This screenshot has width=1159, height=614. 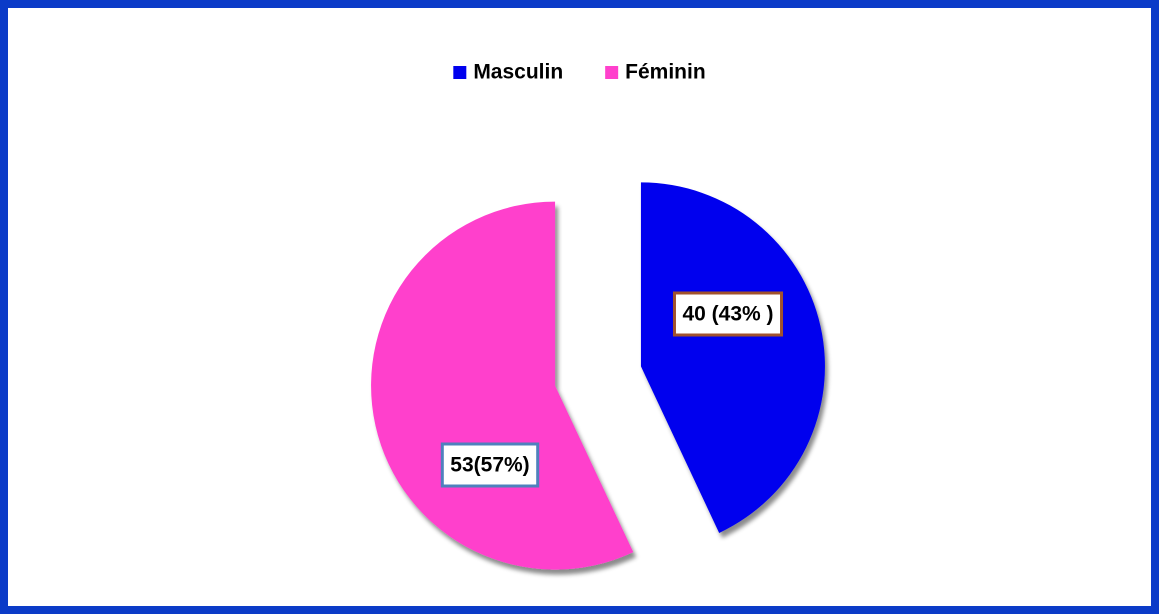 What do you see at coordinates (579, 72) in the screenshot?
I see `legend: Masculin Féminin` at bounding box center [579, 72].